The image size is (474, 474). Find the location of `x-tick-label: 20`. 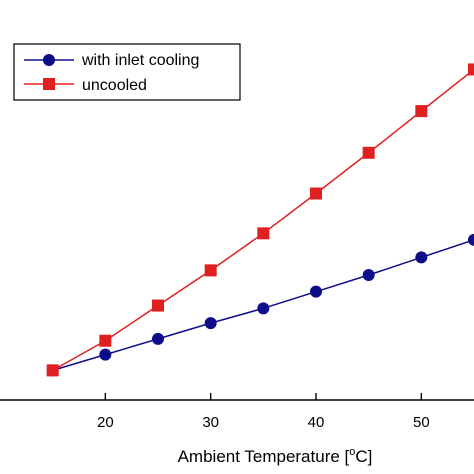

x-tick-label: 20 is located at coordinates (105, 422).